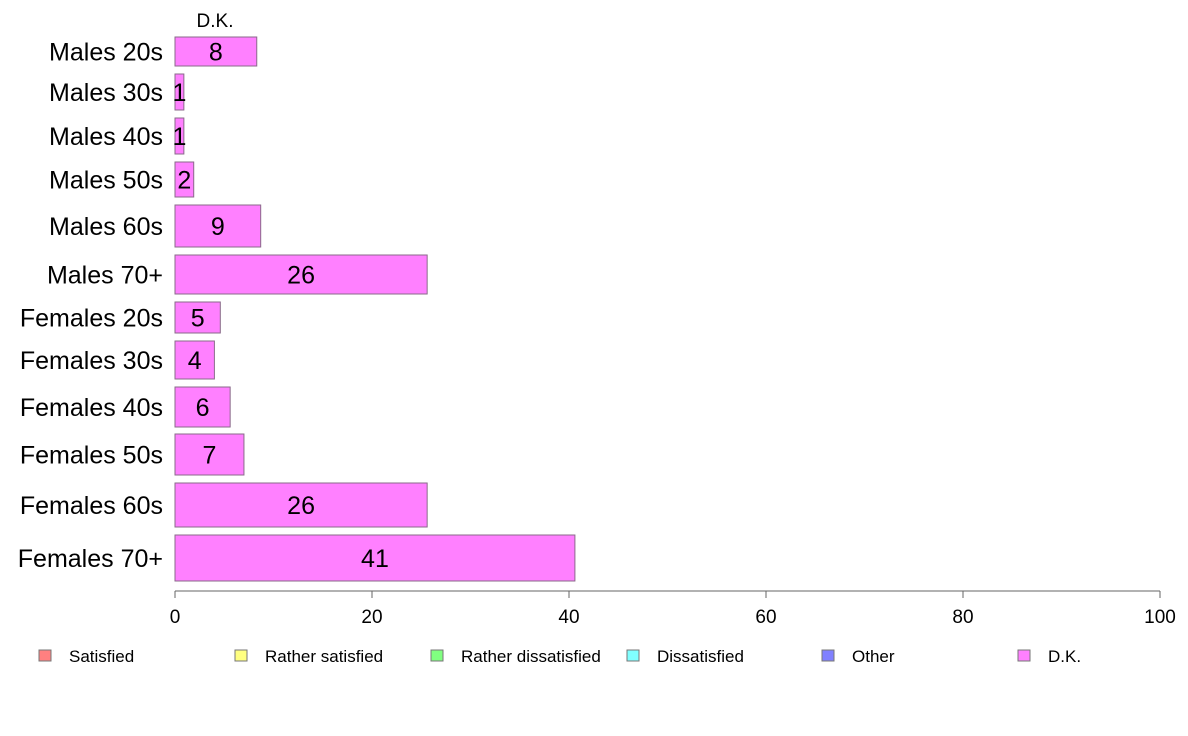 The width and height of the screenshot is (1188, 736). Describe the element at coordinates (324, 656) in the screenshot. I see `legend-label: Rather satisfied` at that location.